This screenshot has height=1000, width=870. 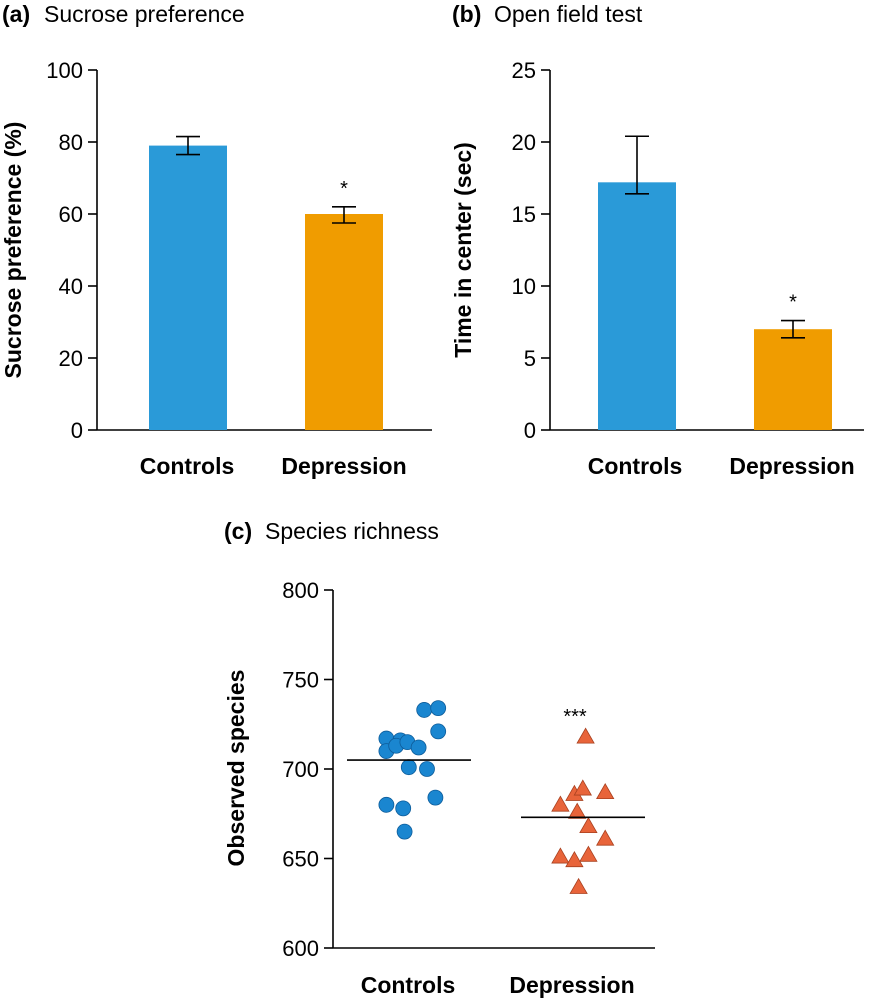 What do you see at coordinates (524, 142) in the screenshot?
I see `panel-b-tick-label-20: 20` at bounding box center [524, 142].